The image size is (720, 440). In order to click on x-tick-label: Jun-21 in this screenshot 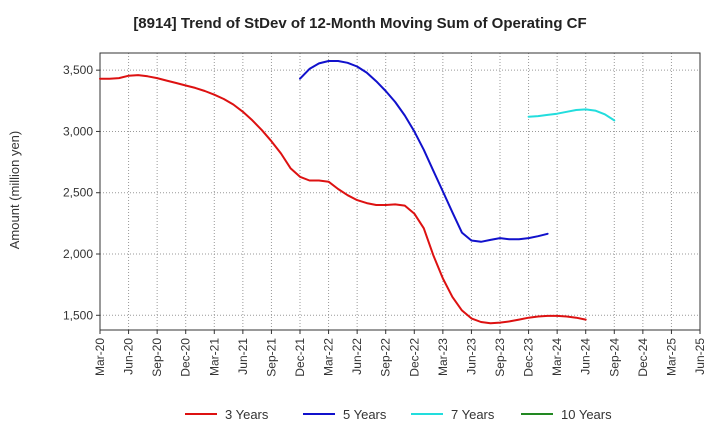, I will do `click(243, 356)`.